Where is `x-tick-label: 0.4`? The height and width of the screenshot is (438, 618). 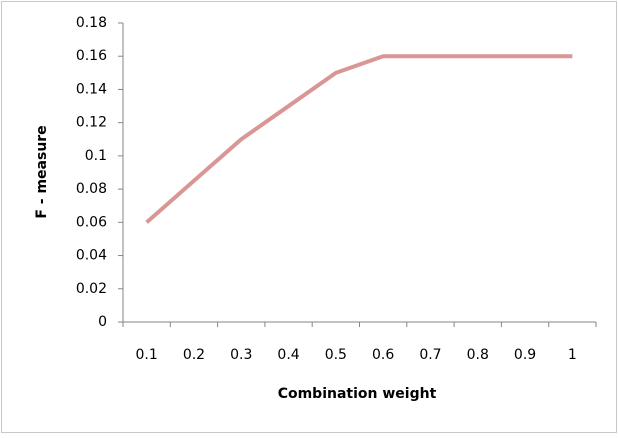
x-tick-label: 0.4 is located at coordinates (288, 355).